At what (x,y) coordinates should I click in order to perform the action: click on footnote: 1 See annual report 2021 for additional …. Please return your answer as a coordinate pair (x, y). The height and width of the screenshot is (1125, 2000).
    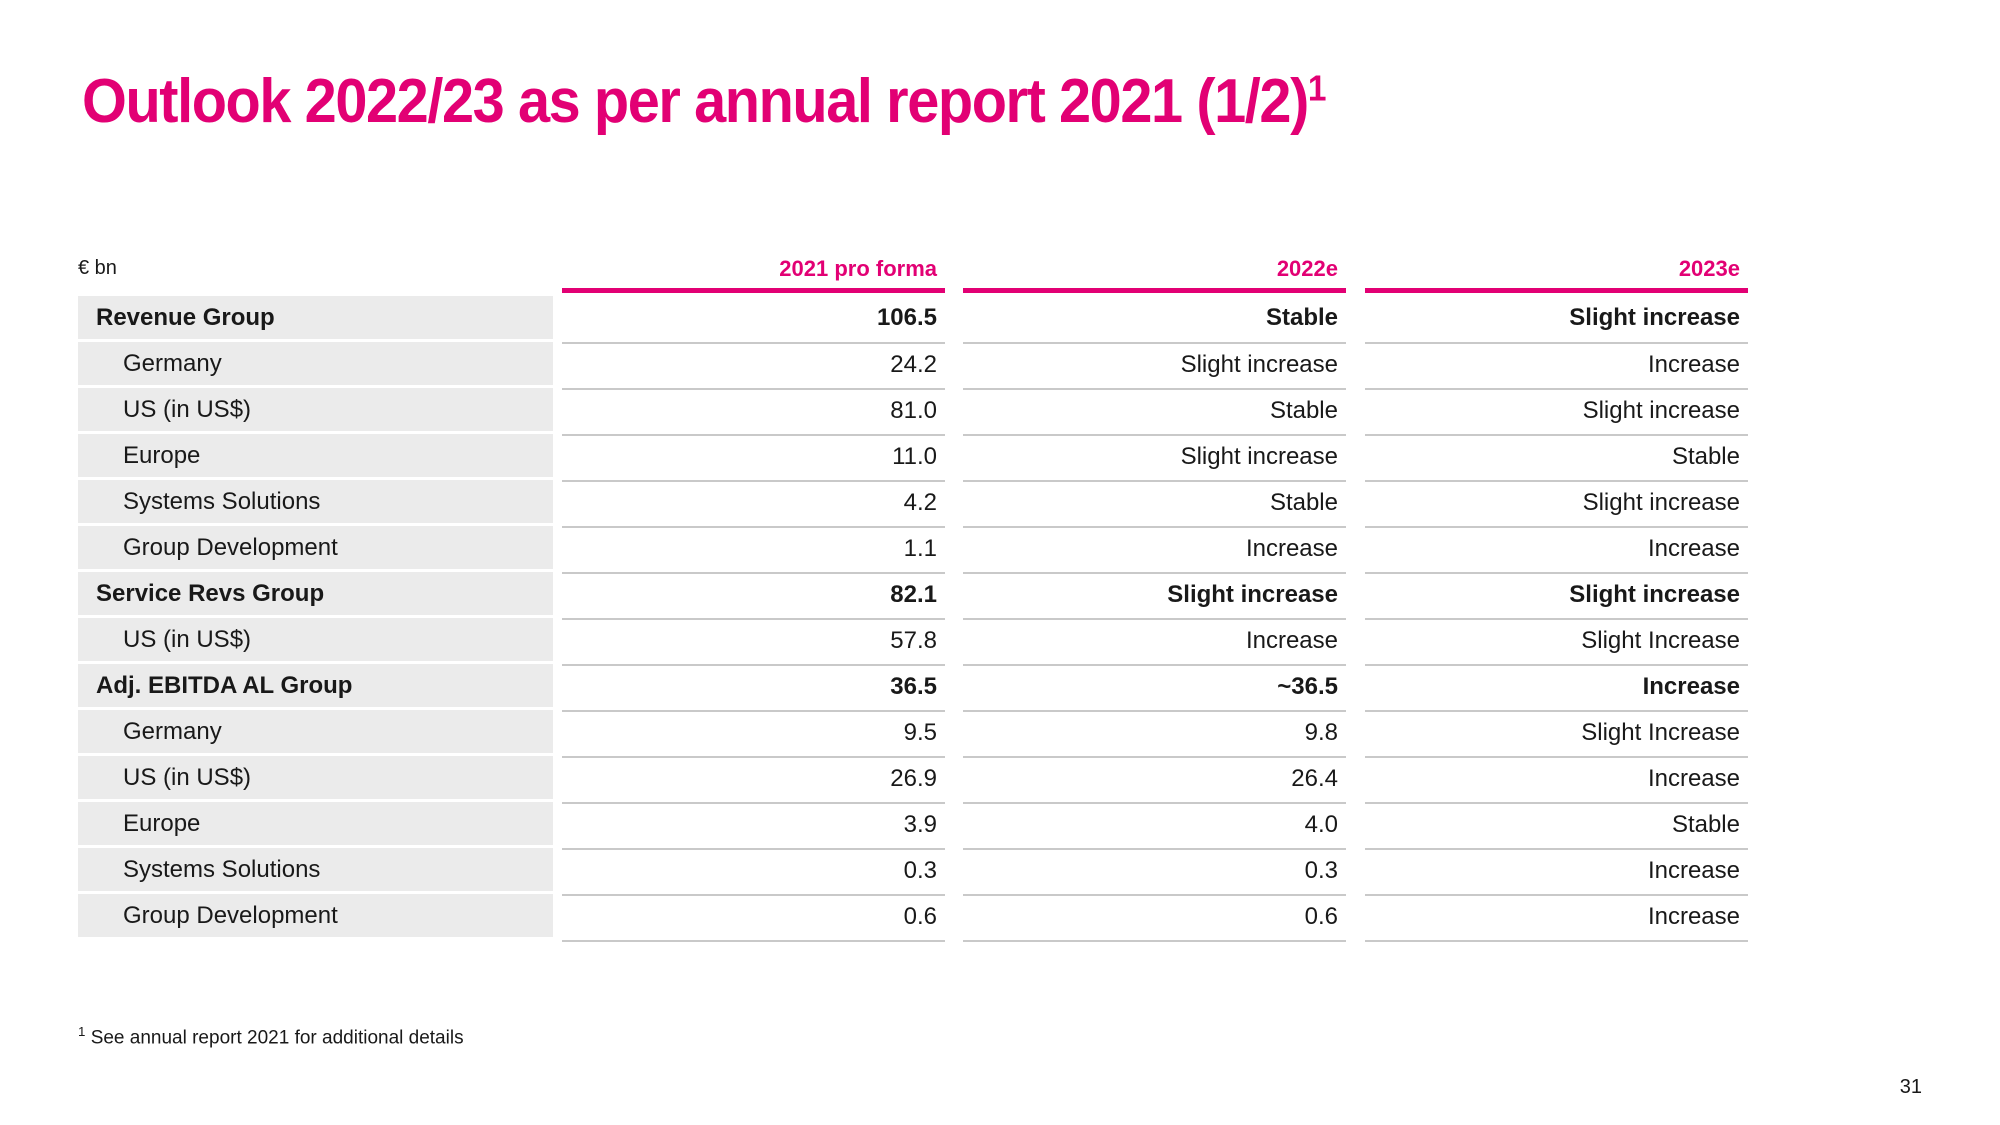
    Looking at the image, I should click on (271, 1036).